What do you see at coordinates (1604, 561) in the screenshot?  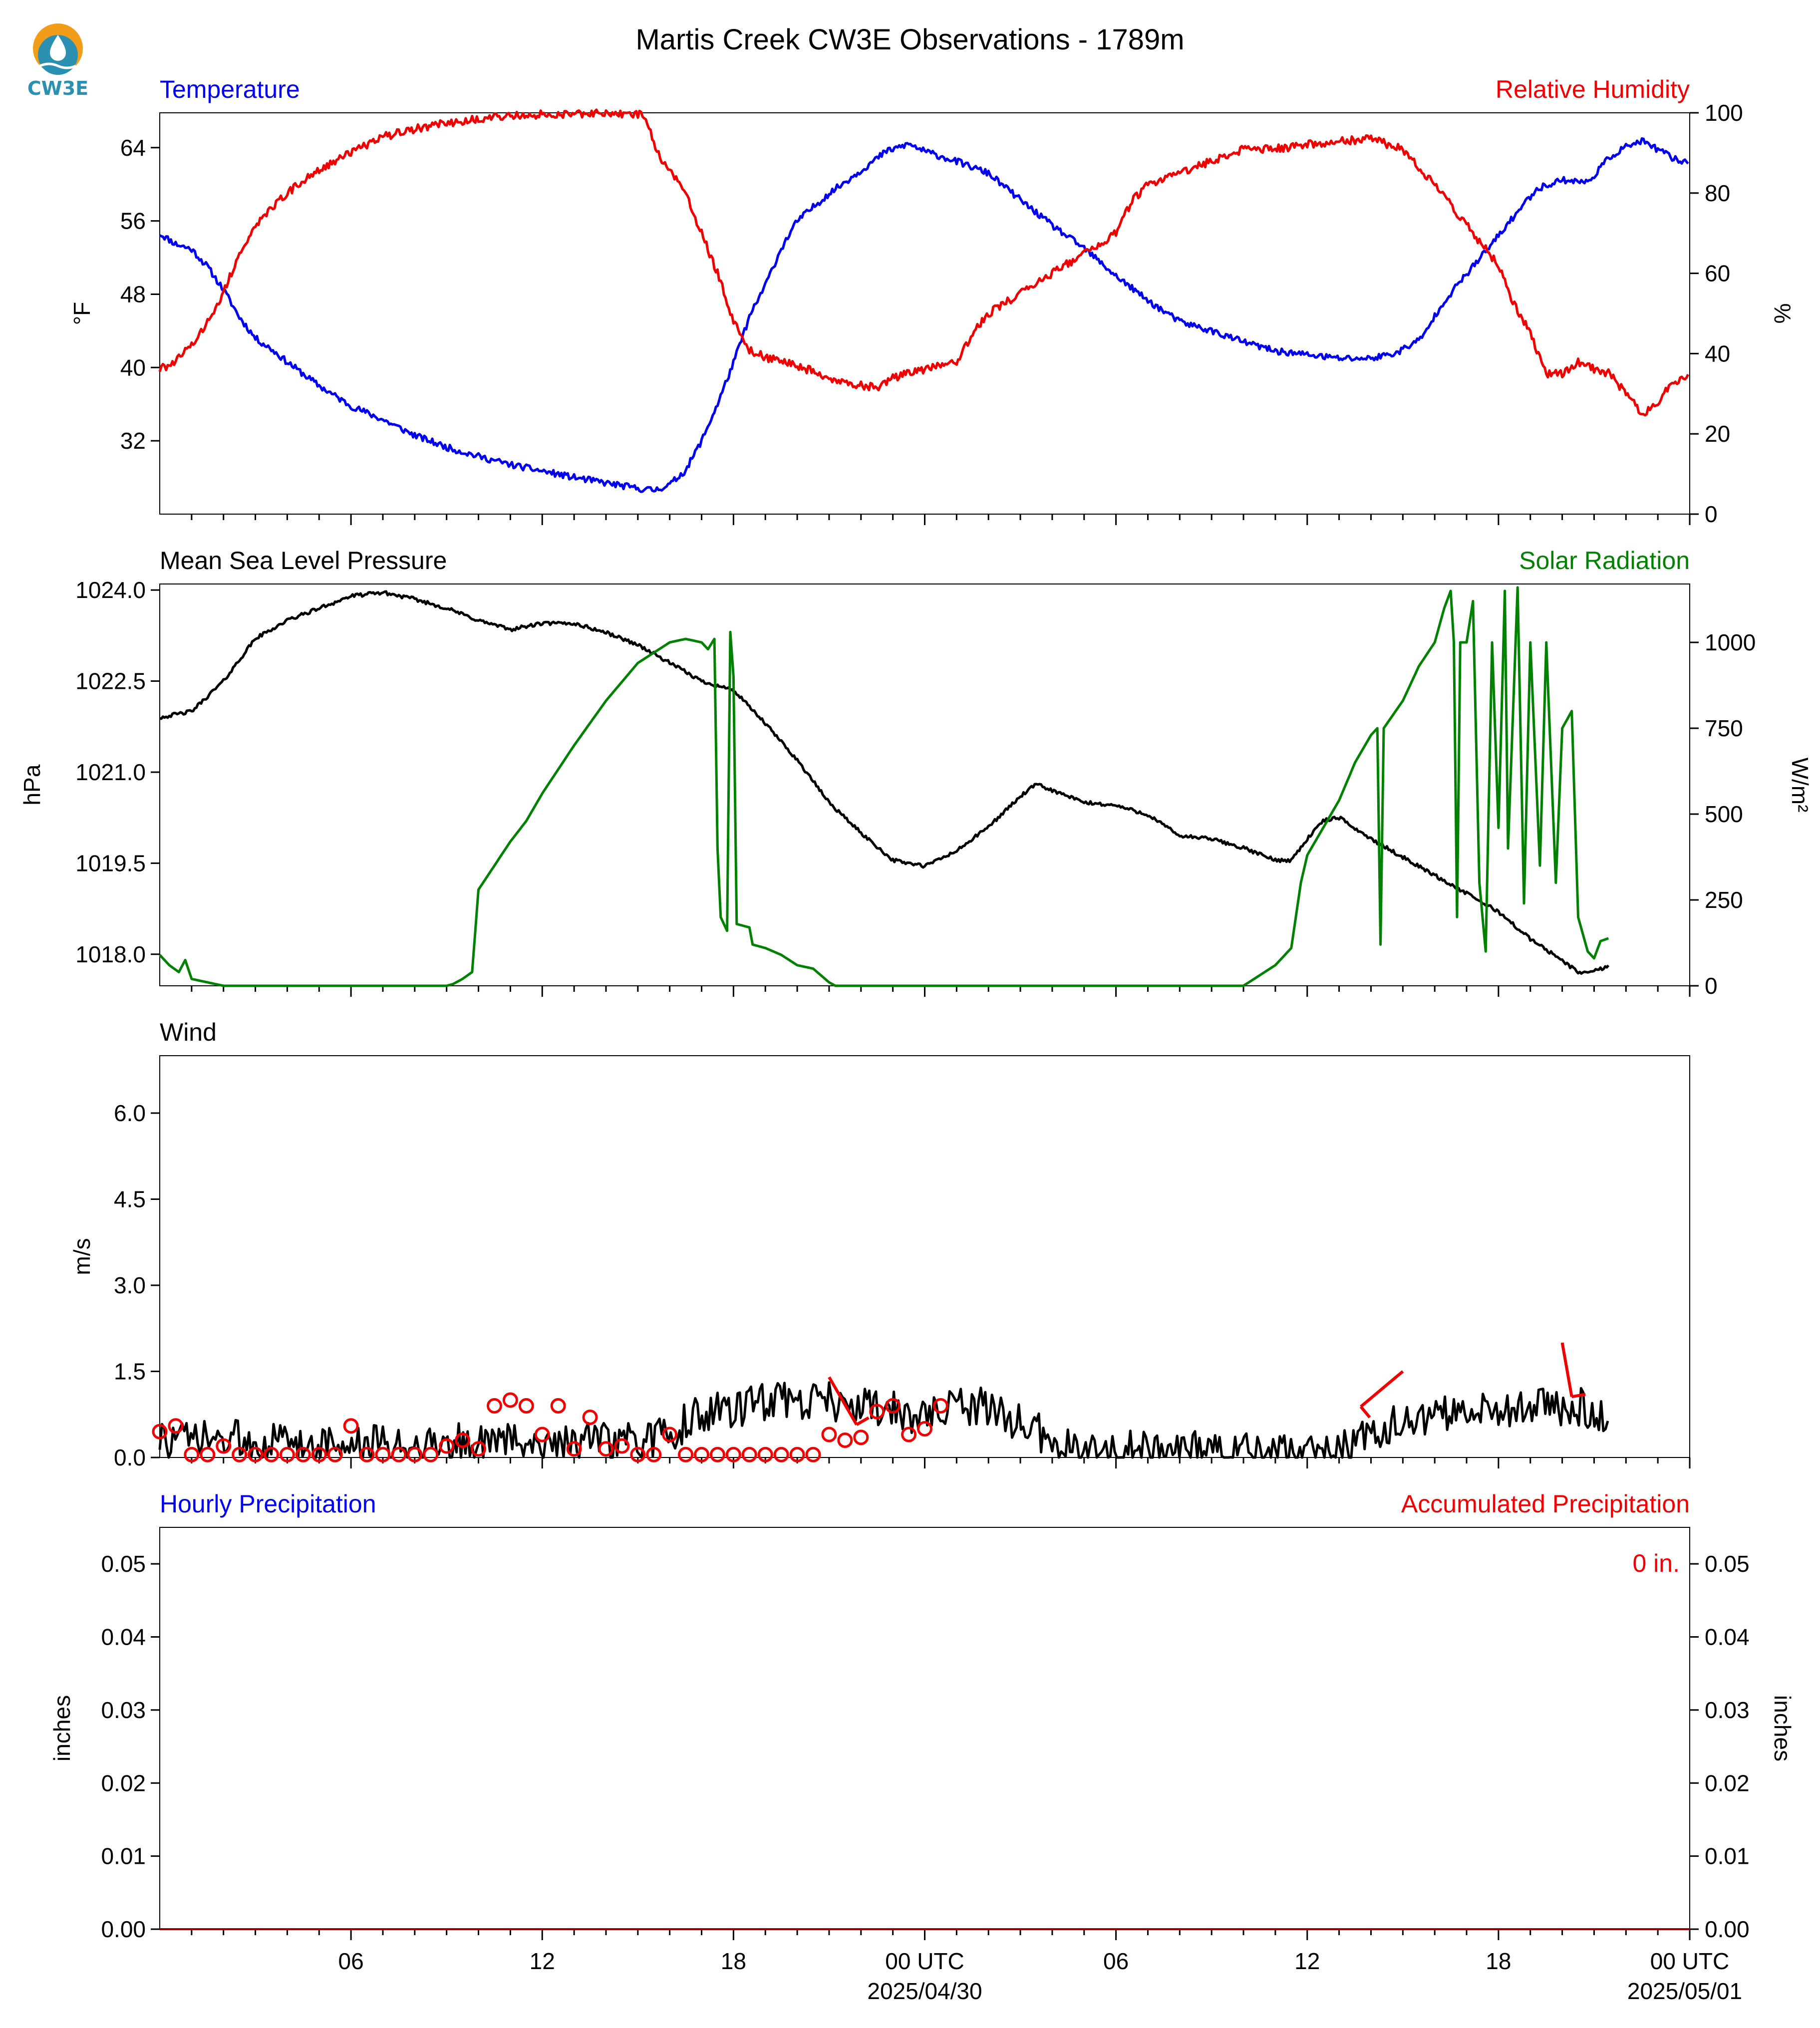 I see `panel-title-right: Solar Radiation` at bounding box center [1604, 561].